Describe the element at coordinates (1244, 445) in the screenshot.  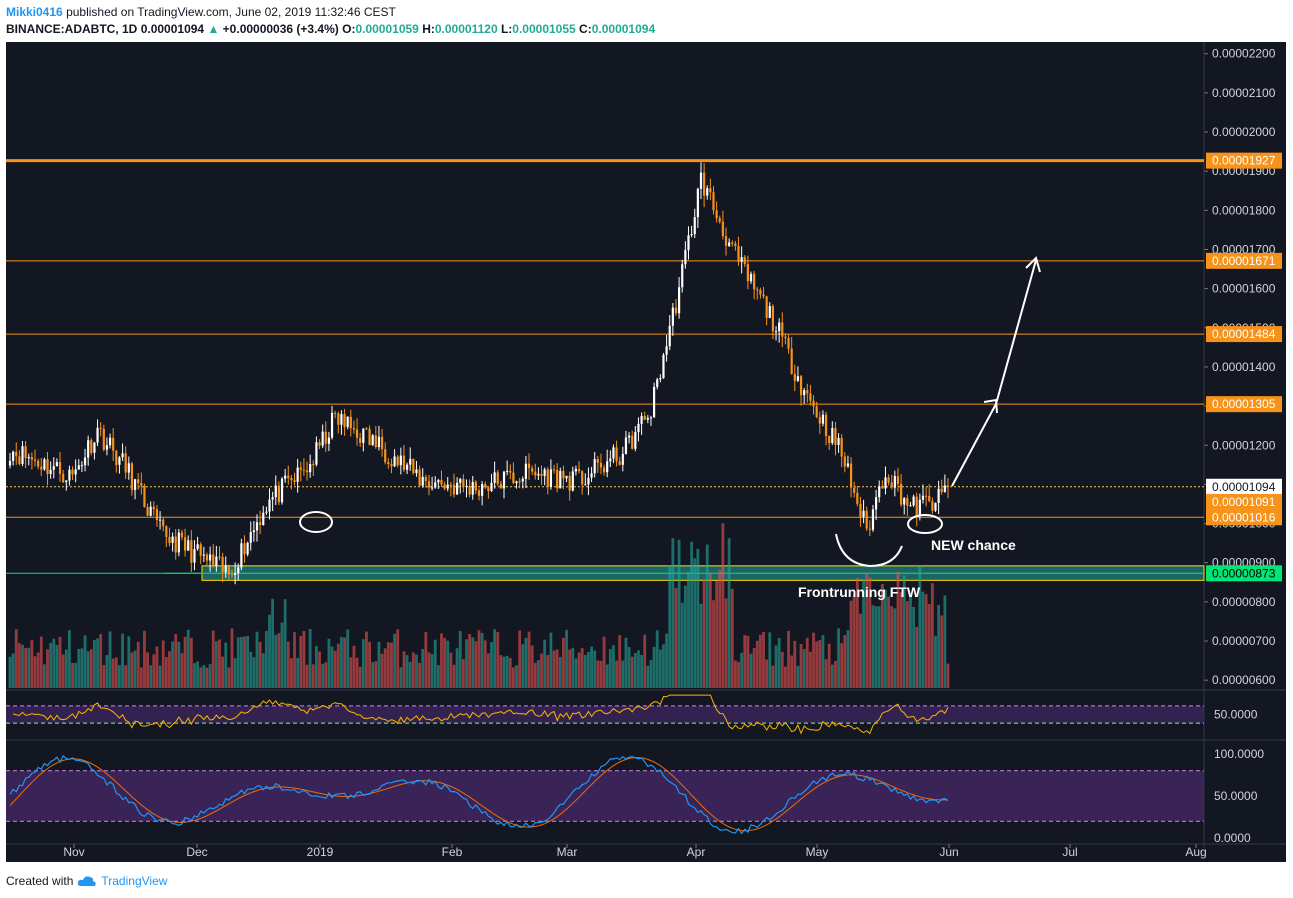
I see `y-axis-tick-label: 0.00001200` at that location.